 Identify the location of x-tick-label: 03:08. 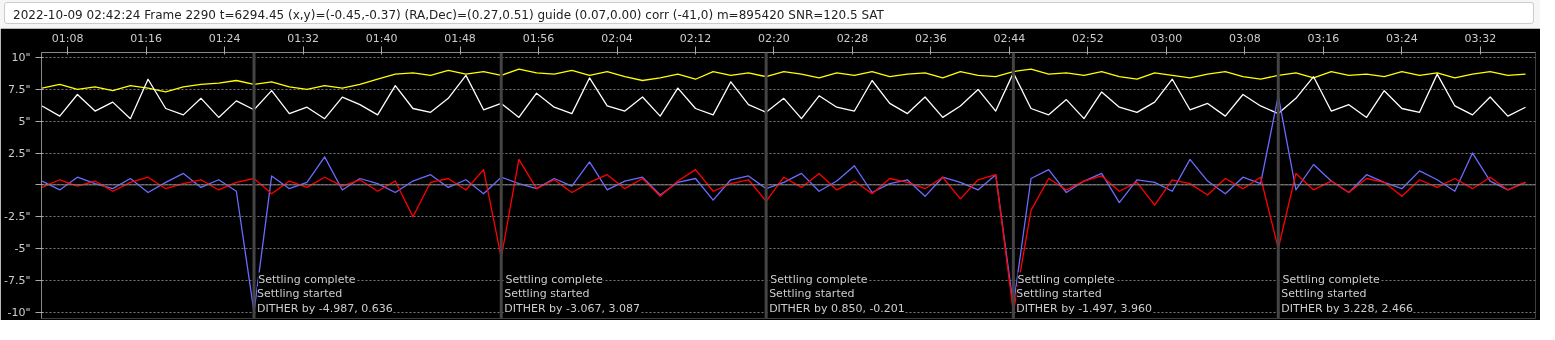
(1245, 38).